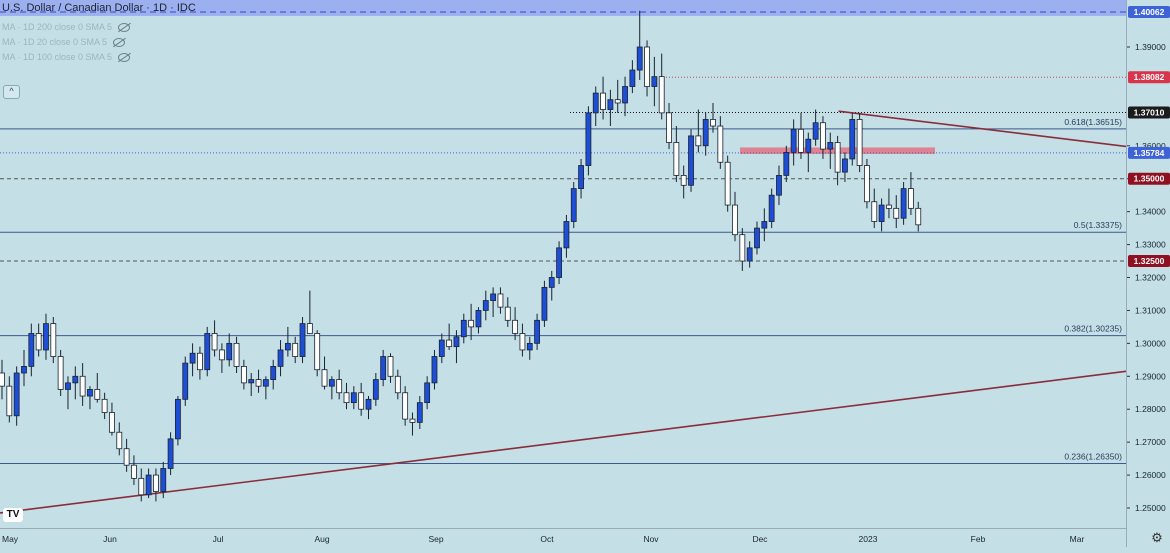 Image resolution: width=1170 pixels, height=553 pixels. What do you see at coordinates (1149, 113) in the screenshot?
I see `price-label: 1.37010` at bounding box center [1149, 113].